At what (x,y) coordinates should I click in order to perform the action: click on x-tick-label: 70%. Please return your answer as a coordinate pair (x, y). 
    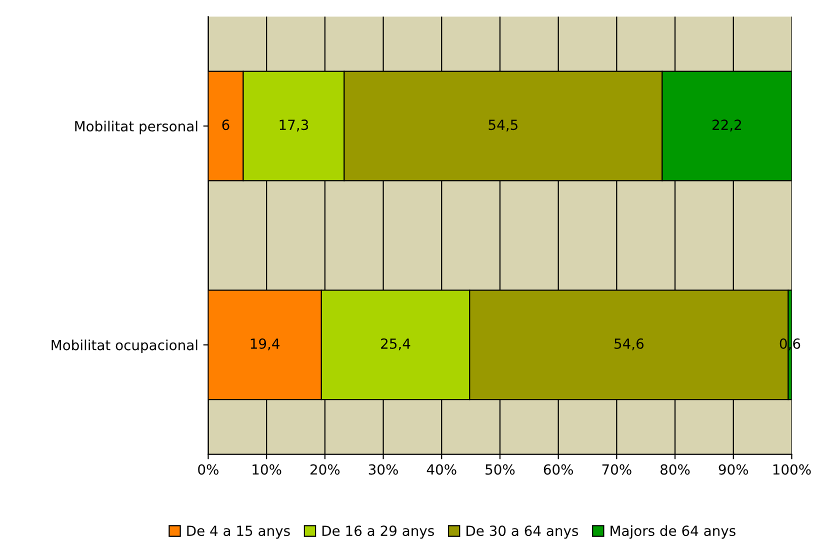
    Looking at the image, I should click on (617, 469).